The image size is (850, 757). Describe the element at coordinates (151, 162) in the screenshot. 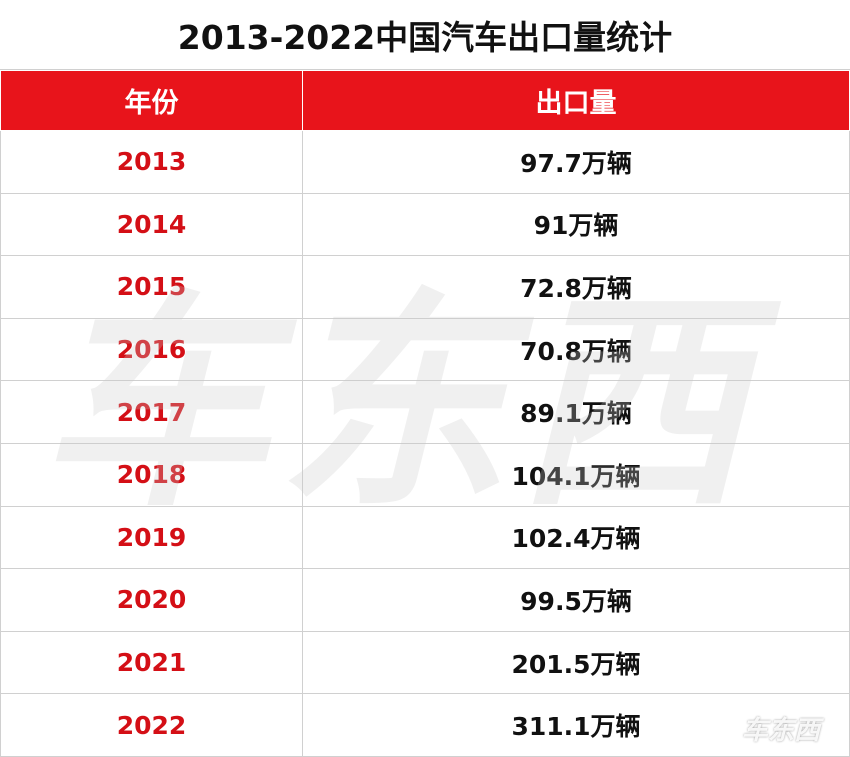

I see `year-cell: 2013` at that location.